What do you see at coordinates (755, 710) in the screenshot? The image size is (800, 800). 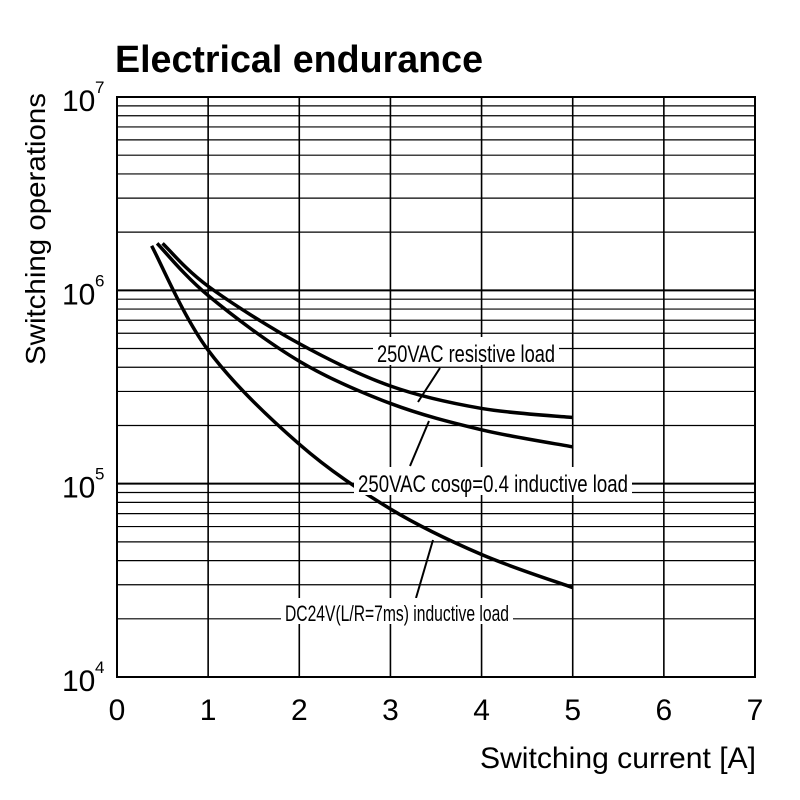 I see `x-tick-label: 7` at bounding box center [755, 710].